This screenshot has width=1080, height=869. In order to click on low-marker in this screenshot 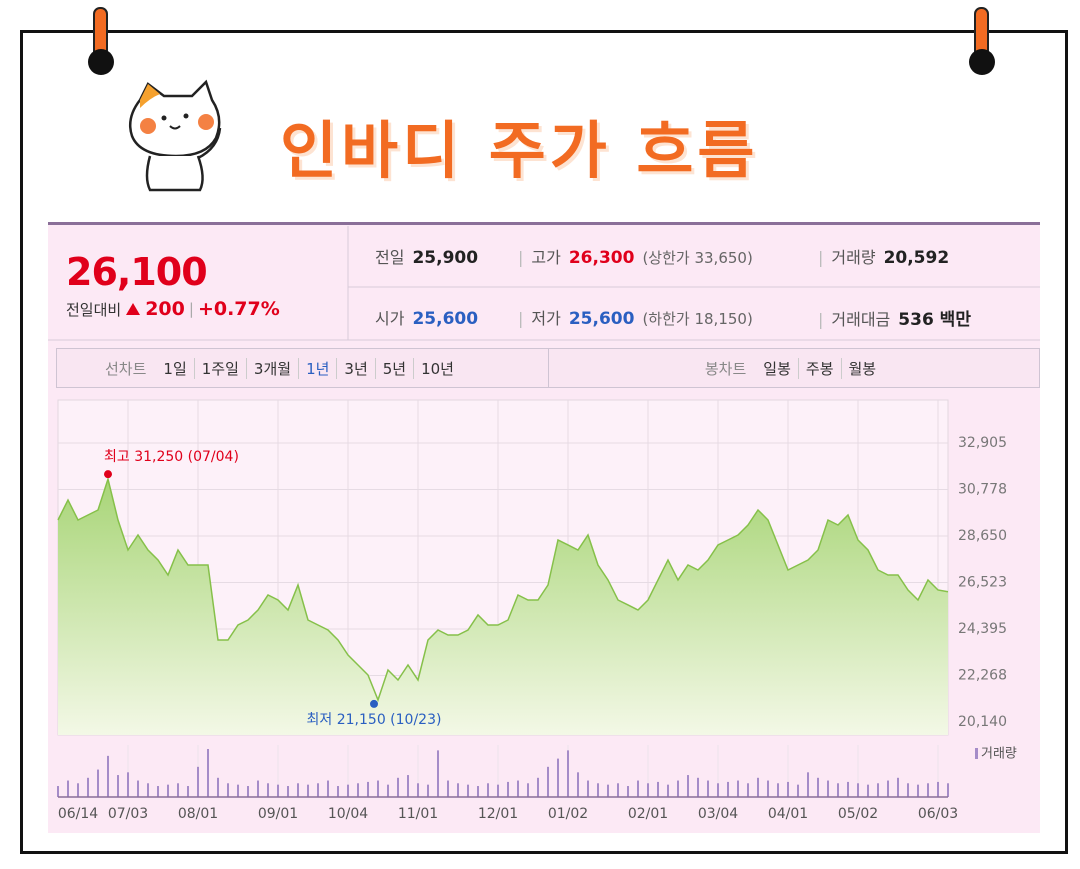, I will do `click(374, 703)`.